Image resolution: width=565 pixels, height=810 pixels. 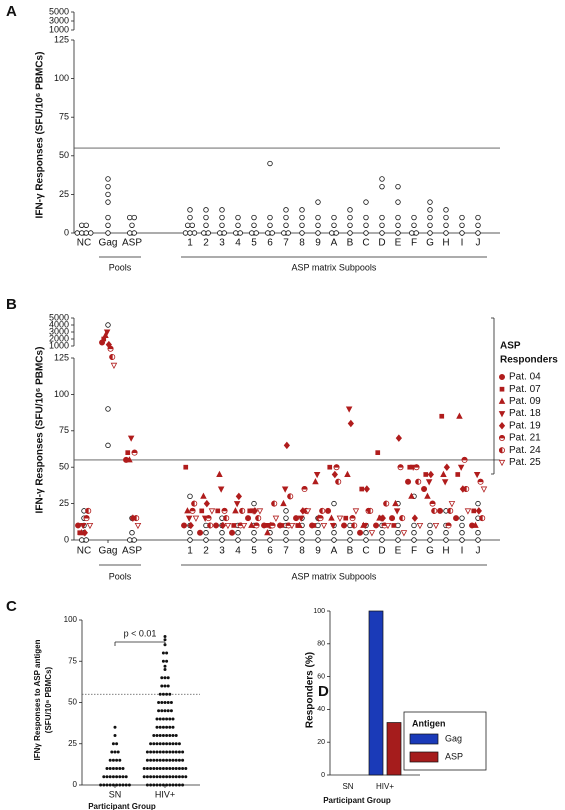 I want to click on legend-label: Pat. 04, so click(x=525, y=377).